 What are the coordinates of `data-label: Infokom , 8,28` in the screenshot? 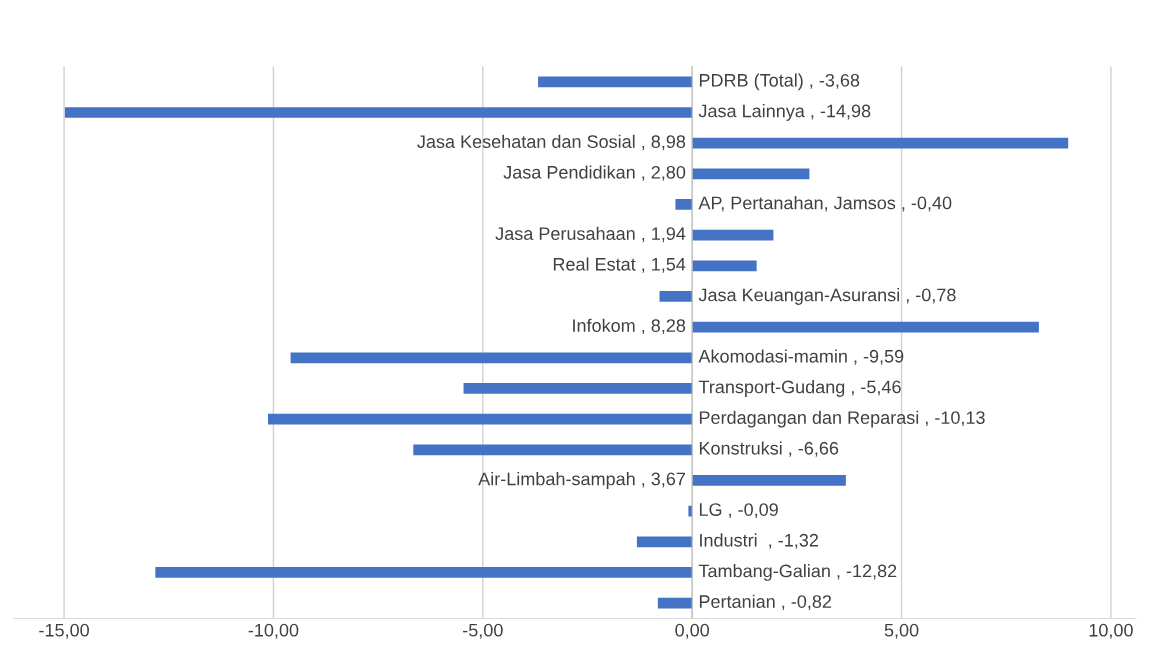 It's located at (629, 326).